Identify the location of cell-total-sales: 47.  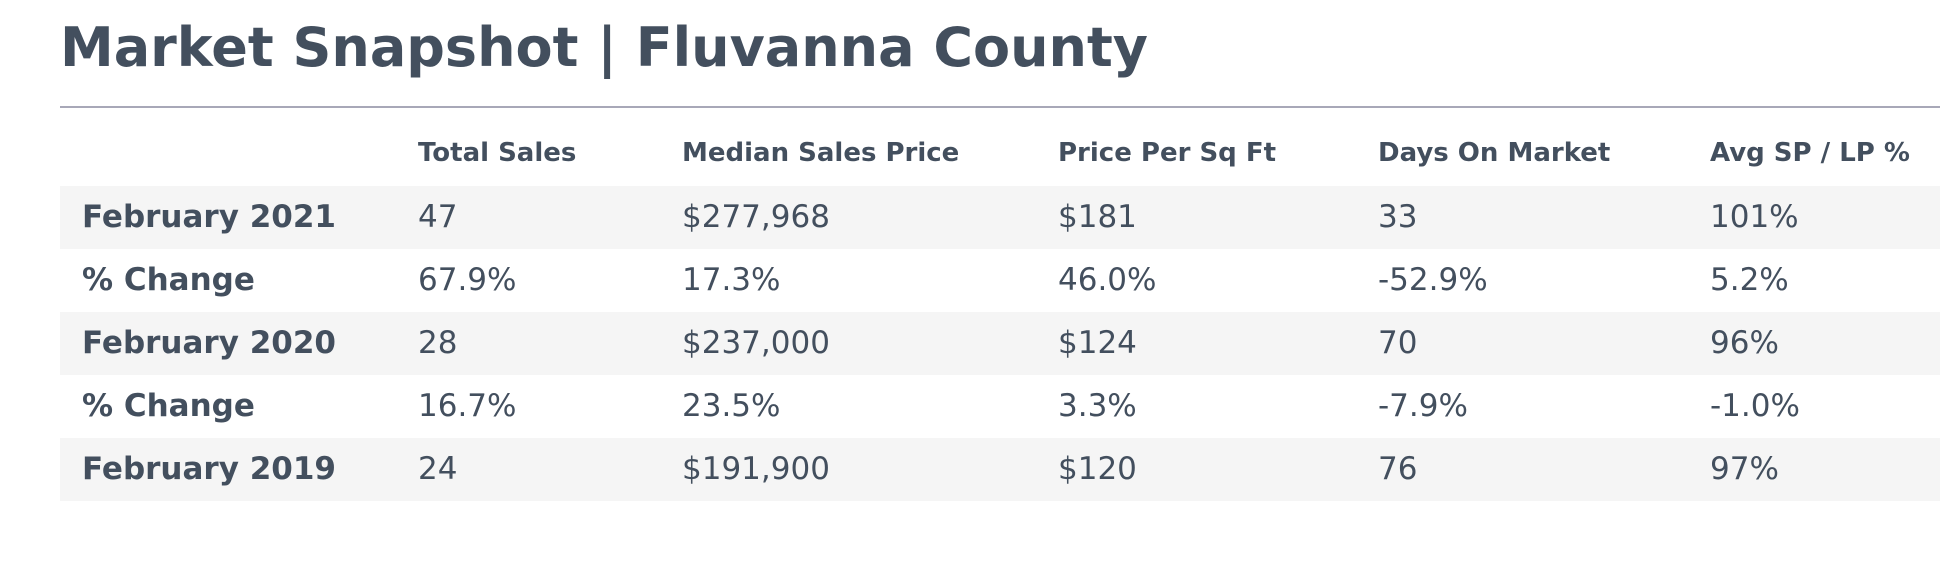
(438, 217).